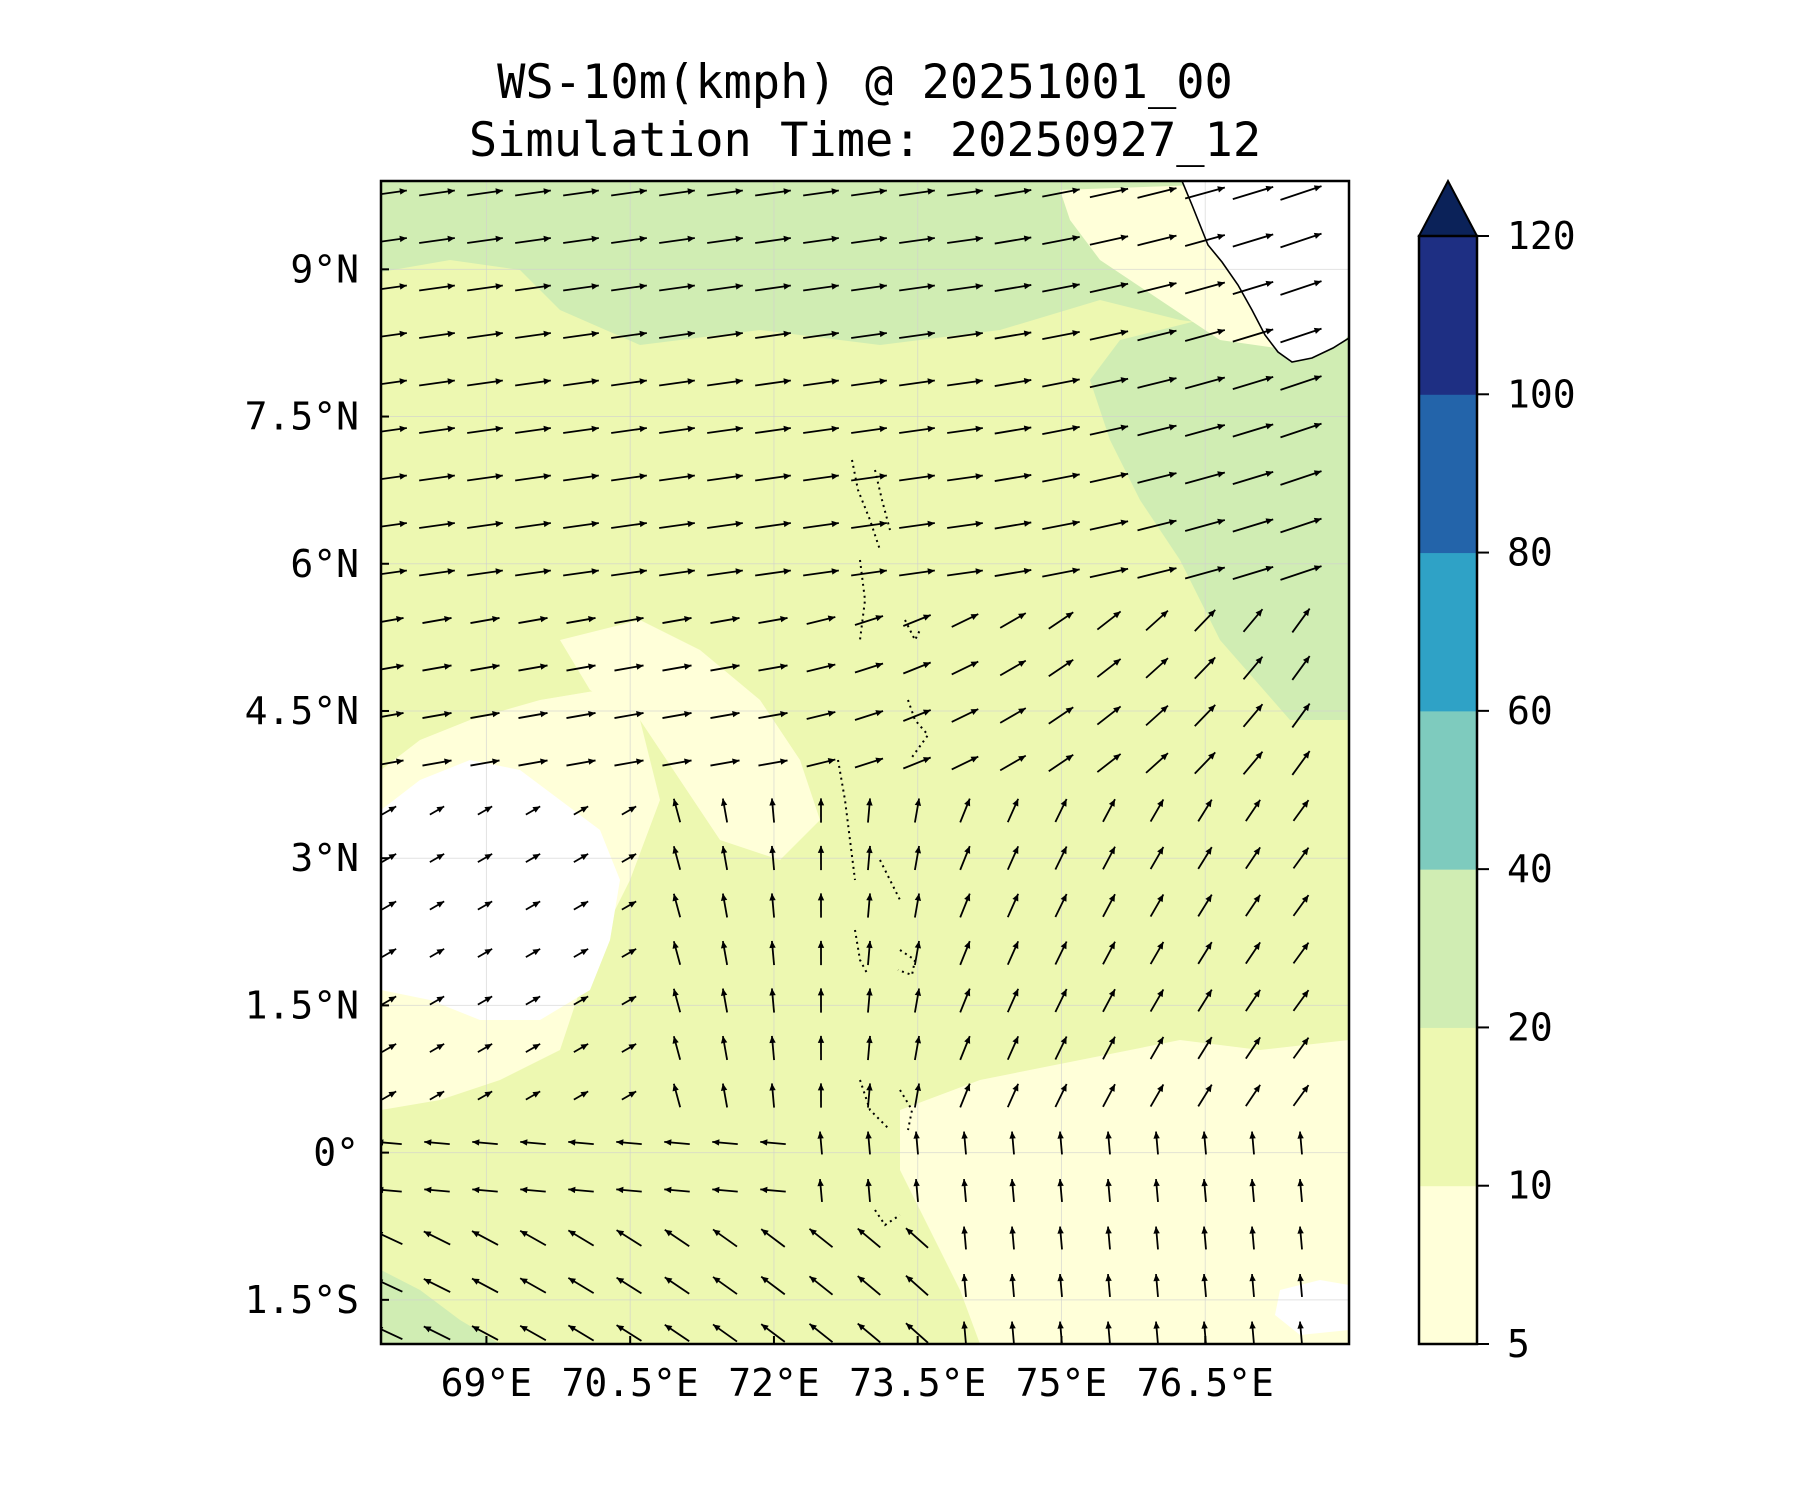  I want to click on colorbar-ticks: 5 10 20 40 60 80 100 120, so click(1526, 790).